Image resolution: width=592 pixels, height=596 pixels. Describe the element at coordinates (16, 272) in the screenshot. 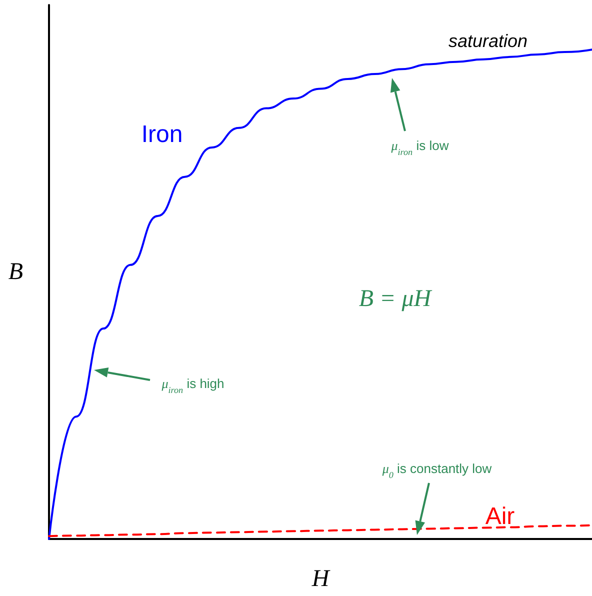

I see `y-axis-title: B` at that location.